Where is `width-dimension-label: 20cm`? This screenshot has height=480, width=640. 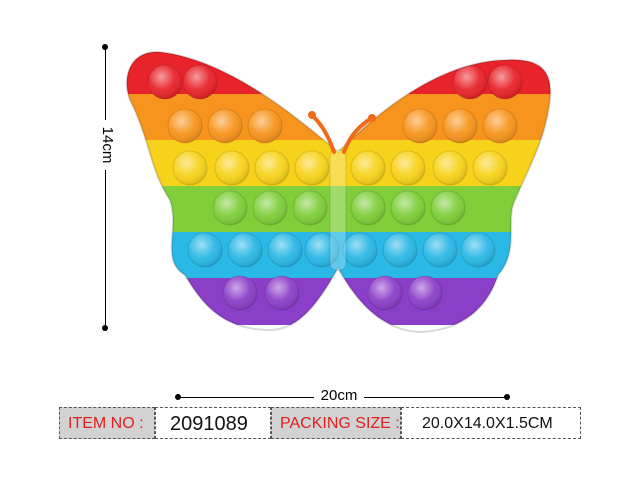 width-dimension-label: 20cm is located at coordinates (339, 396).